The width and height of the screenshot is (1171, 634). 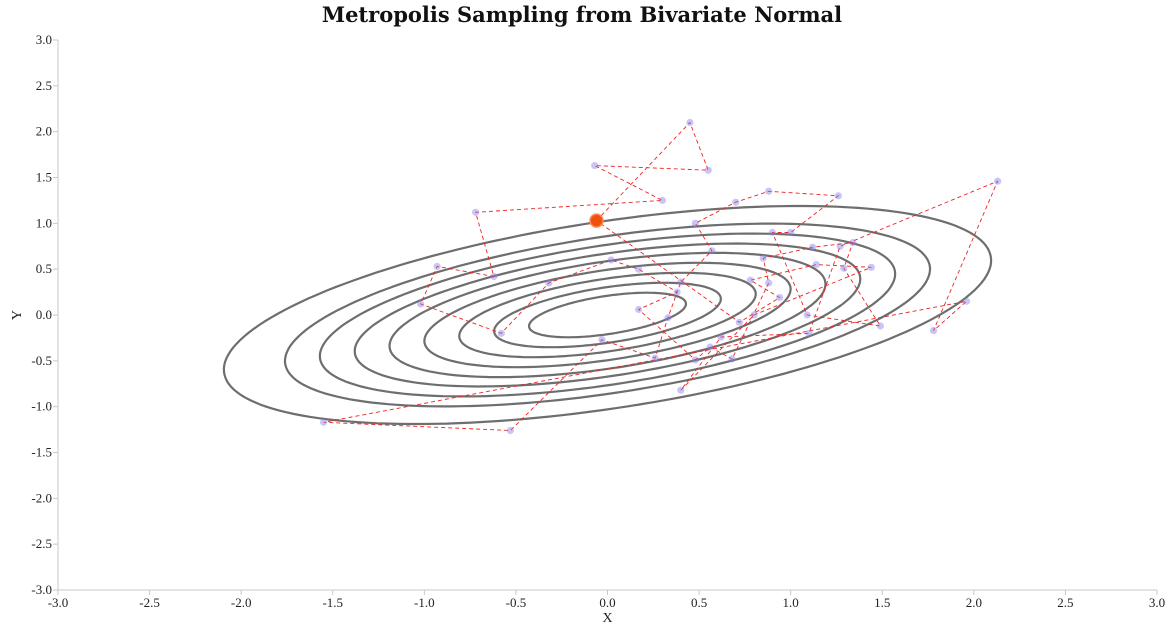 What do you see at coordinates (44, 39) in the screenshot?
I see `y-tick-label: 3.0` at bounding box center [44, 39].